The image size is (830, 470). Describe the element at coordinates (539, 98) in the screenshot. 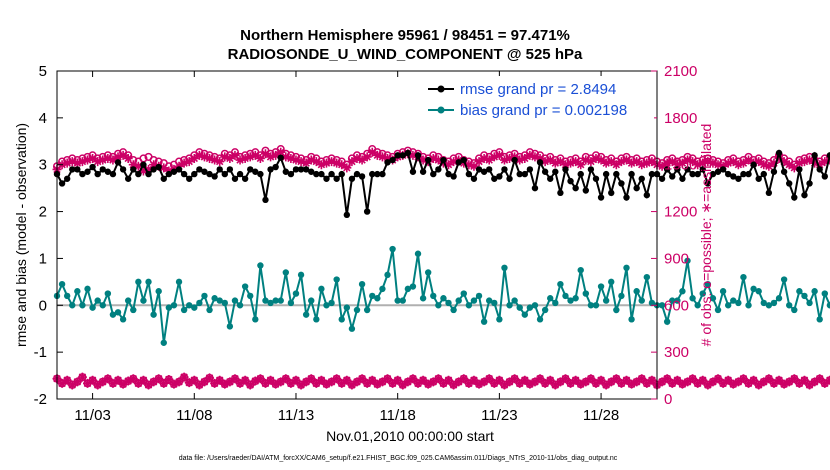

I see `legend-box` at that location.